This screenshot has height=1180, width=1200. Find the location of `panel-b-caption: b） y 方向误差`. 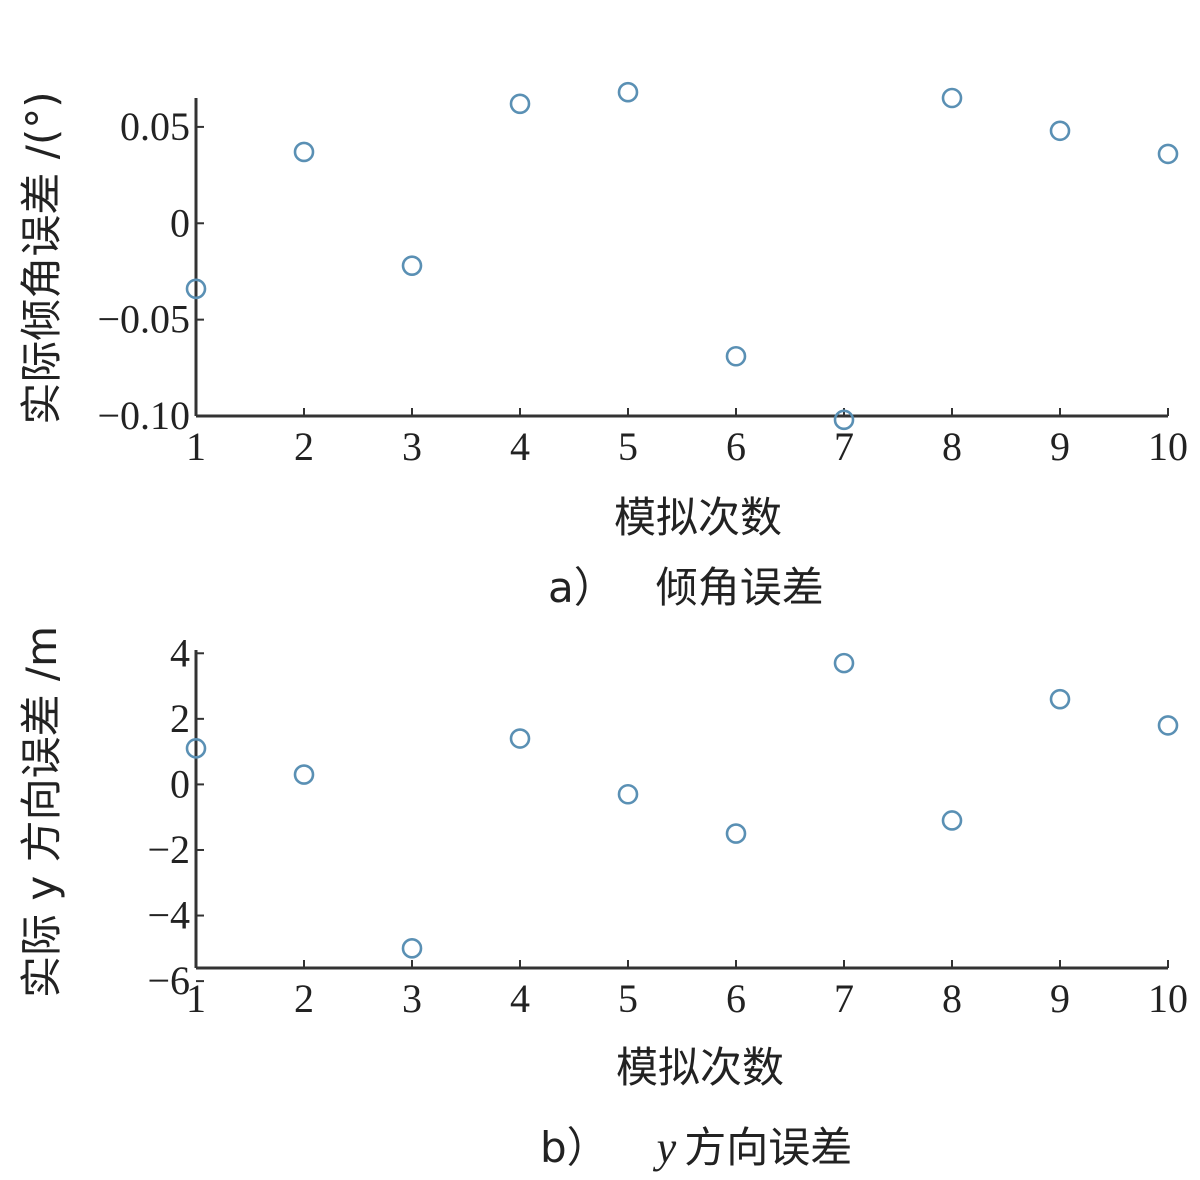

panel-b-caption: b） y 方向误差 is located at coordinates (696, 1147).